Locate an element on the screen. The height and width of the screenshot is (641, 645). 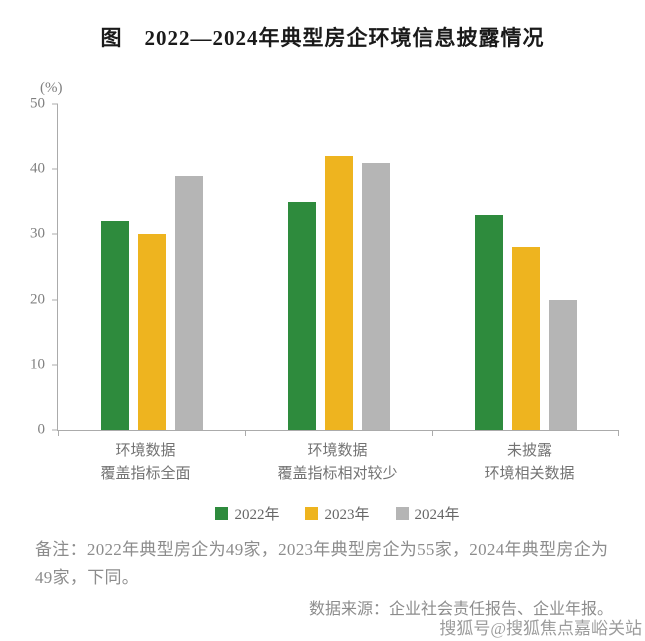
category-label-2: 环境数据覆盖指标相对较少 is located at coordinates (337, 463).